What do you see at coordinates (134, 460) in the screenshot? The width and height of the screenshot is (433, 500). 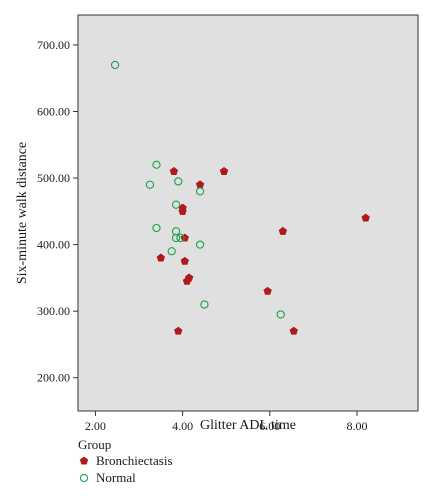 I see `legend-label: Bronchiectasis` at bounding box center [134, 460].